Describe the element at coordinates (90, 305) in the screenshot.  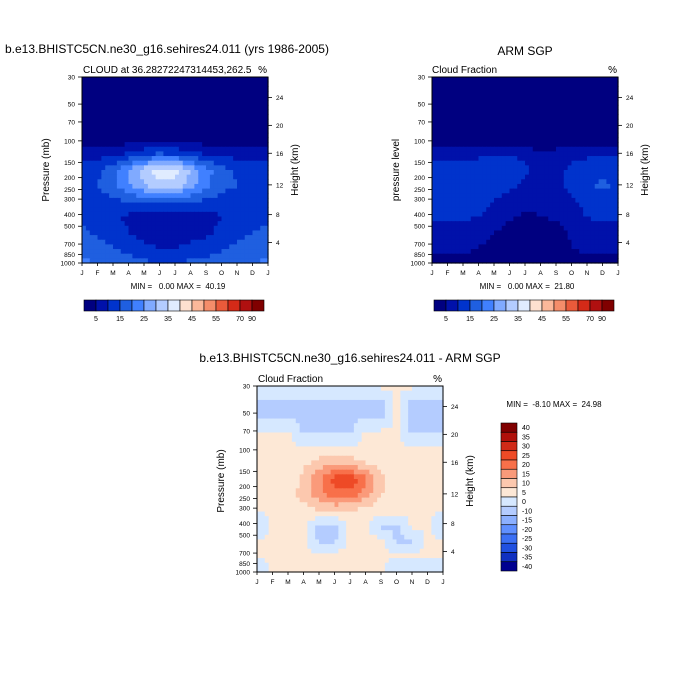
I see `colorbar-swatch` at that location.